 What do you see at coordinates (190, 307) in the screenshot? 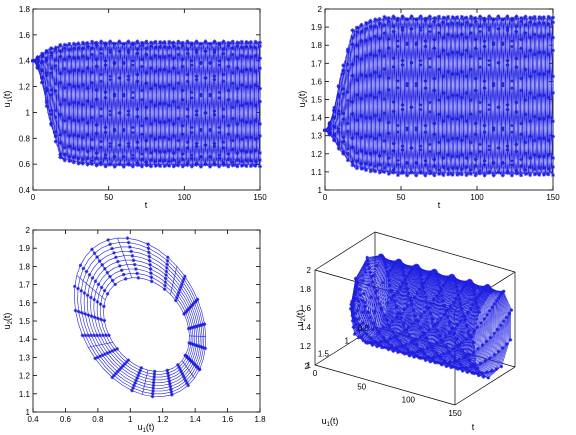
I see `connector-line` at bounding box center [190, 307].